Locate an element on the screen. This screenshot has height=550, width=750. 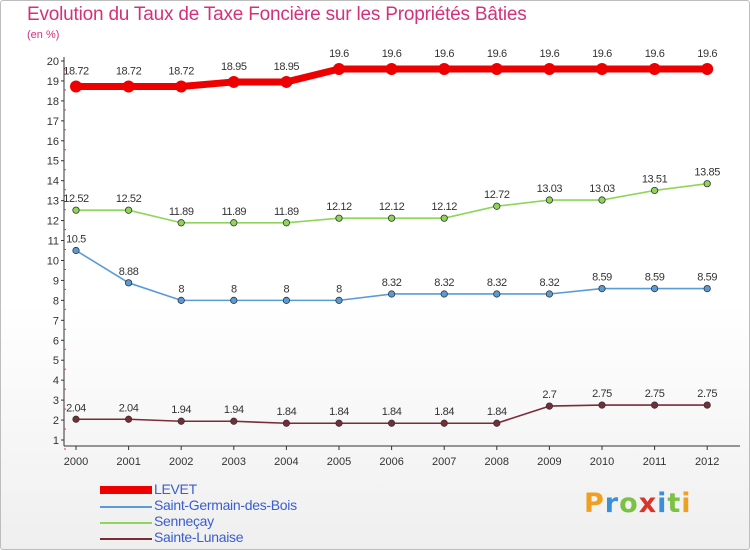
y-tick-label: 1 is located at coordinates (56, 441).